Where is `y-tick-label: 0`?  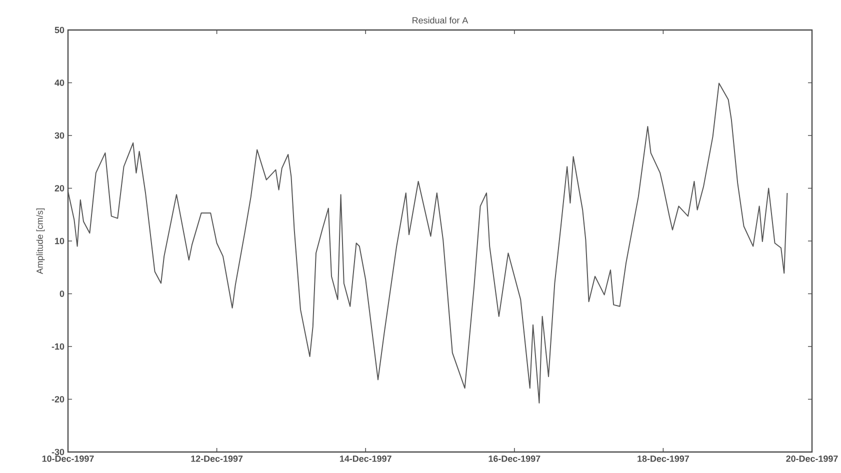
y-tick-label: 0 is located at coordinates (62, 293).